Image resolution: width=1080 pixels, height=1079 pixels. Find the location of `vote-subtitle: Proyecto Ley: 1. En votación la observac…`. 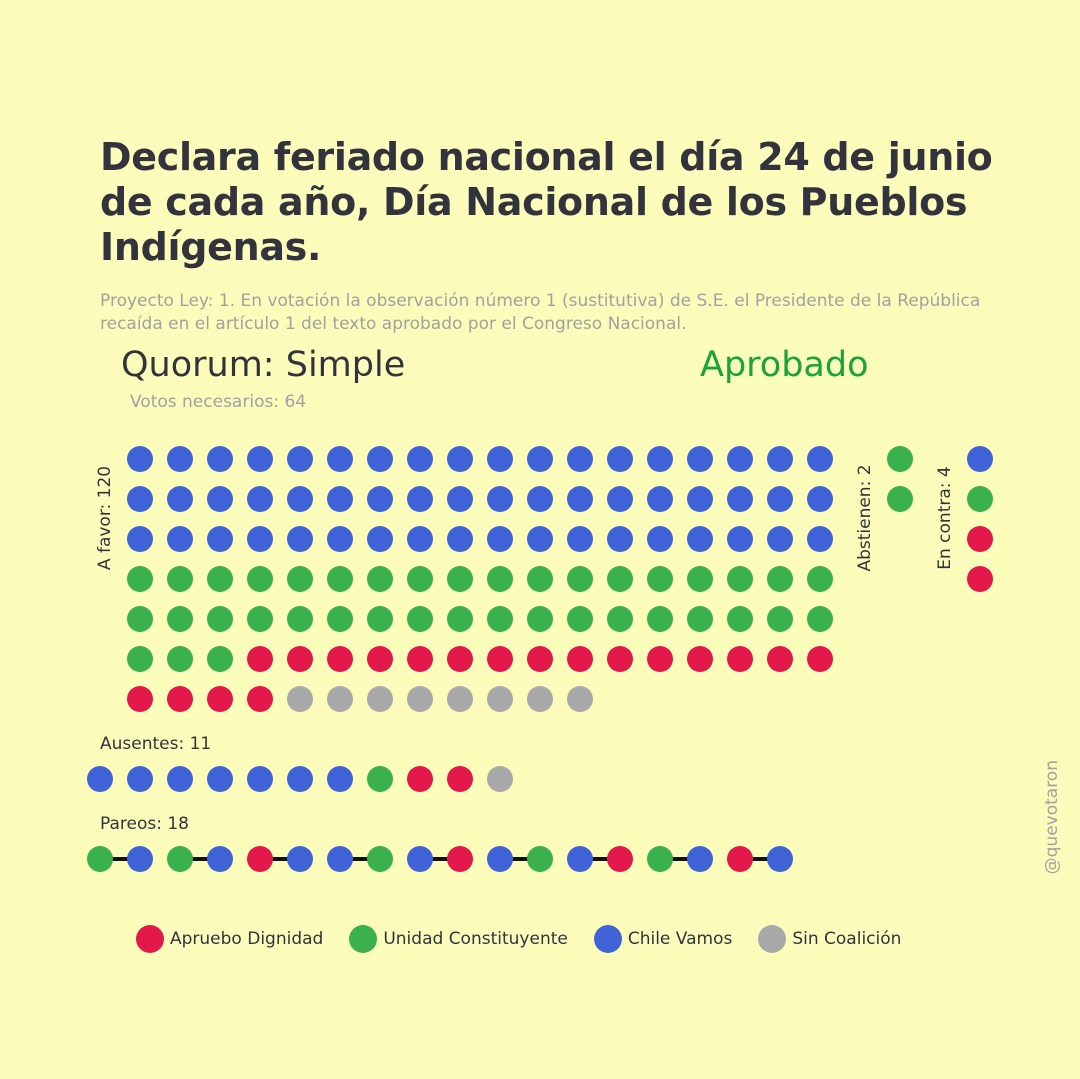

vote-subtitle: Proyecto Ley: 1. En votación la observac… is located at coordinates (540, 312).